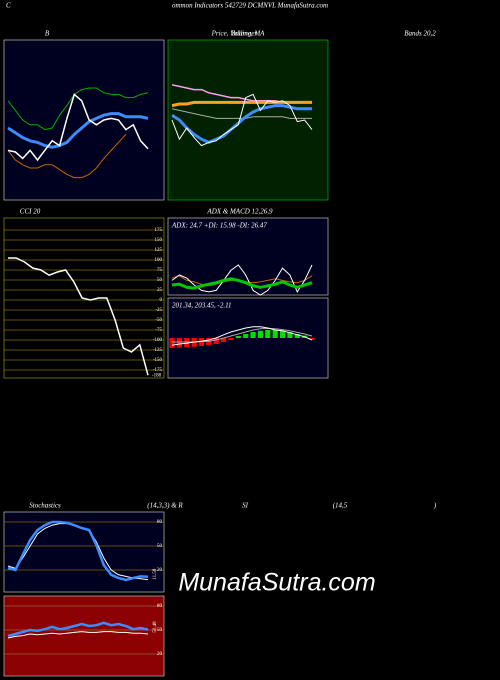 Image resolution: width=500 pixels, height=680 pixels. I want to click on y-tick-label: -25, so click(158, 310).